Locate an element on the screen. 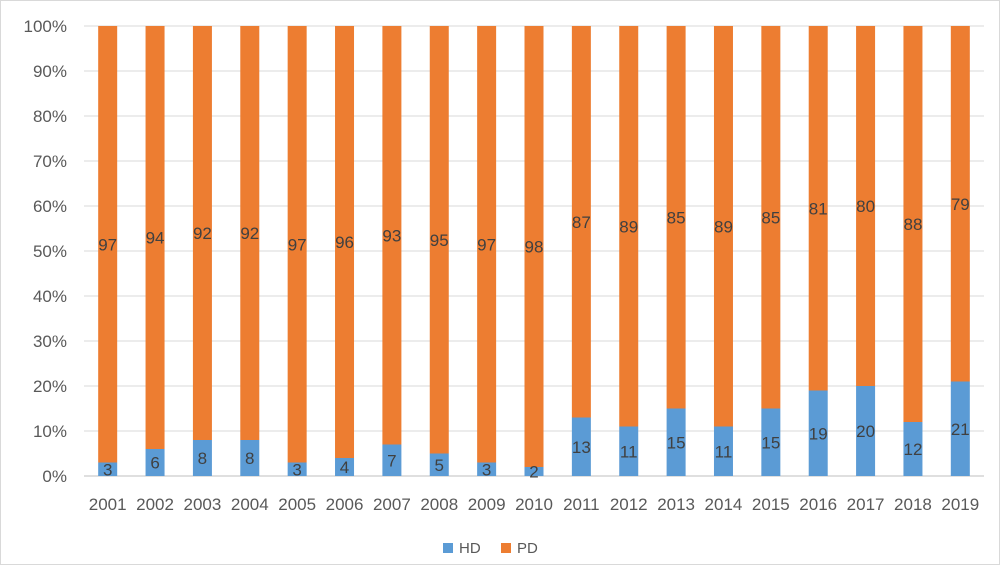 The image size is (1000, 566). bar-pd-2017 is located at coordinates (866, 206).